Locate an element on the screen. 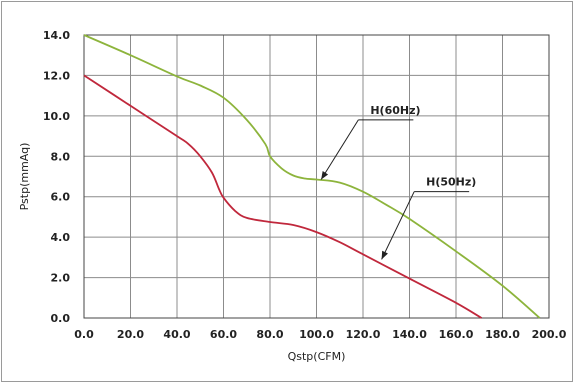  x-tick-label: 100.0 is located at coordinates (316, 334).